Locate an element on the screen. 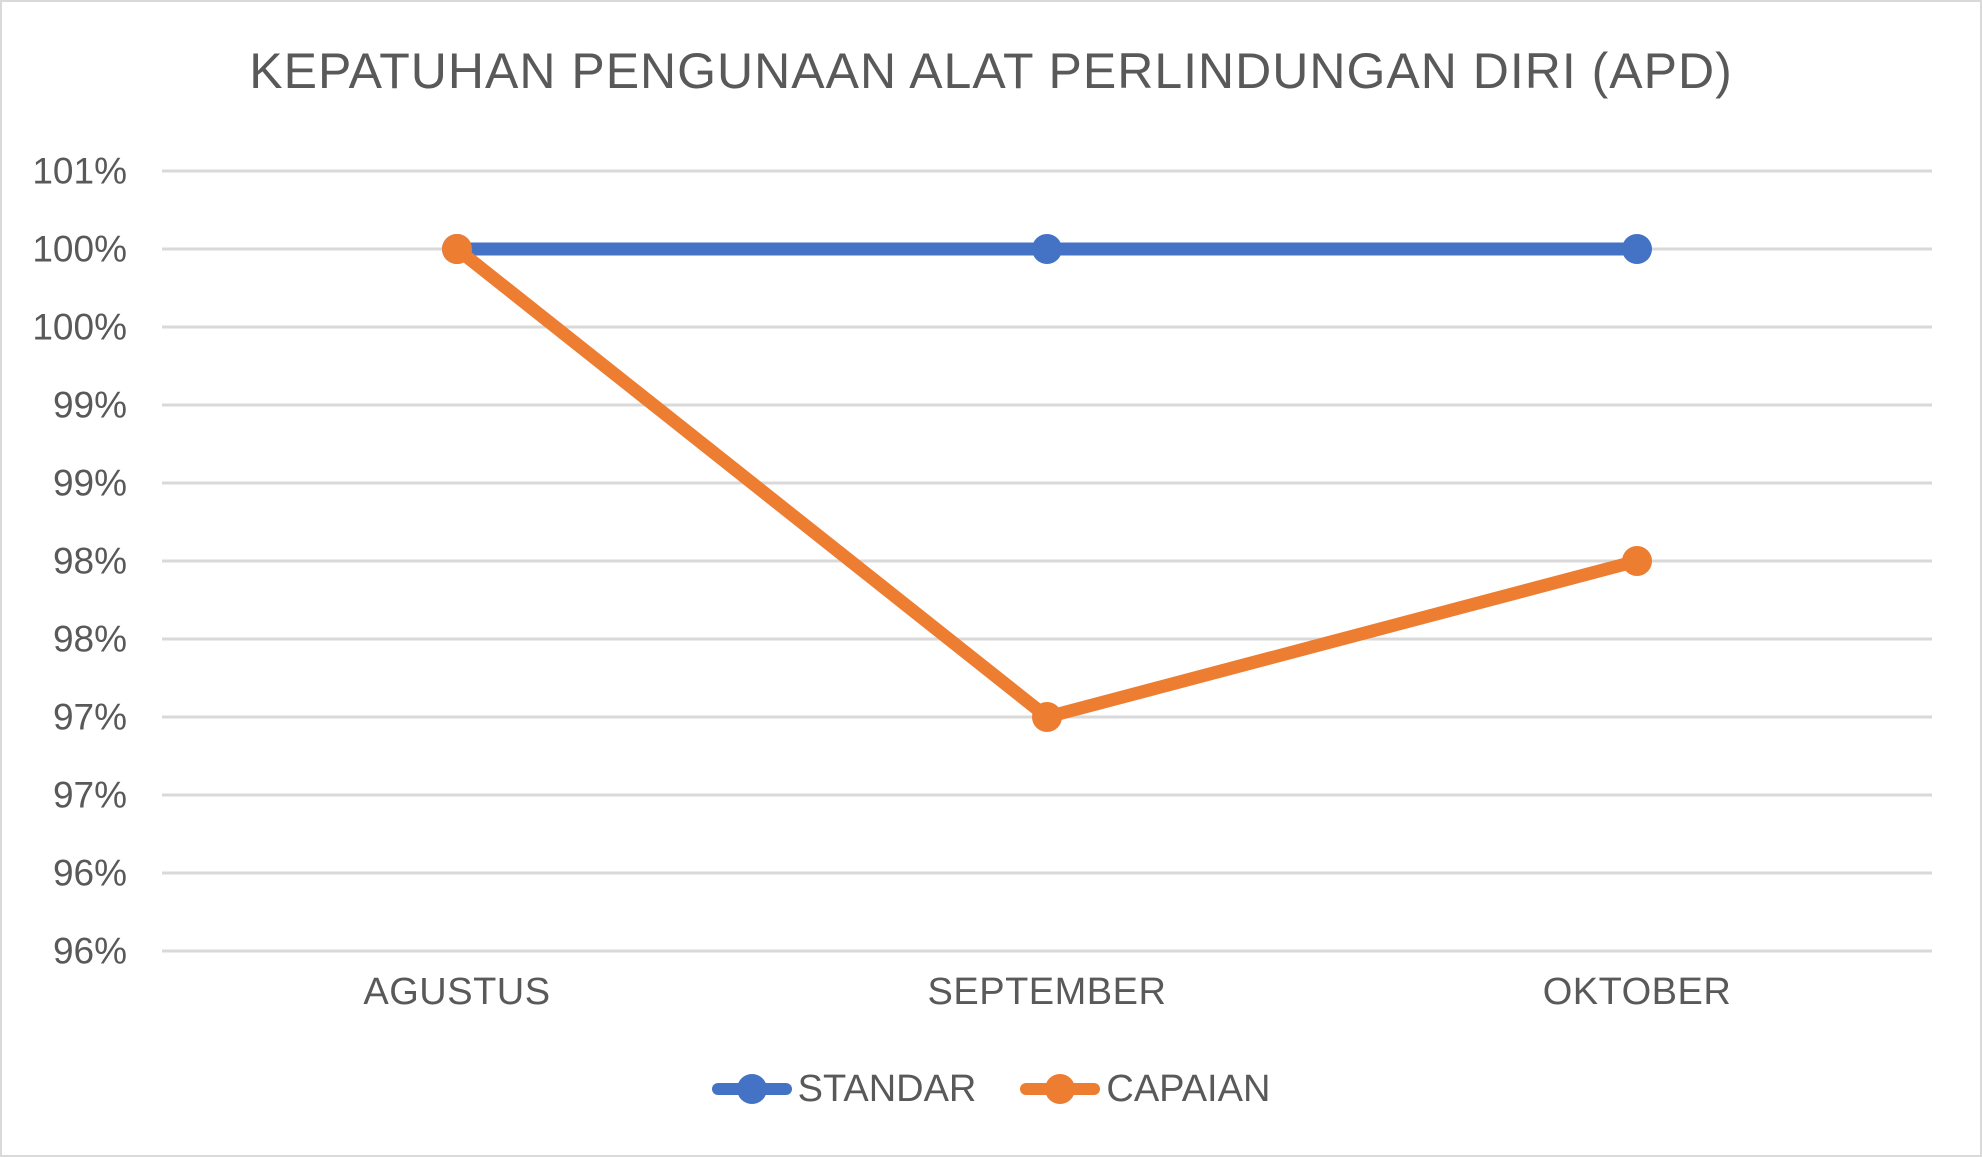  x-category-label: OKTOBER is located at coordinates (1637, 992).